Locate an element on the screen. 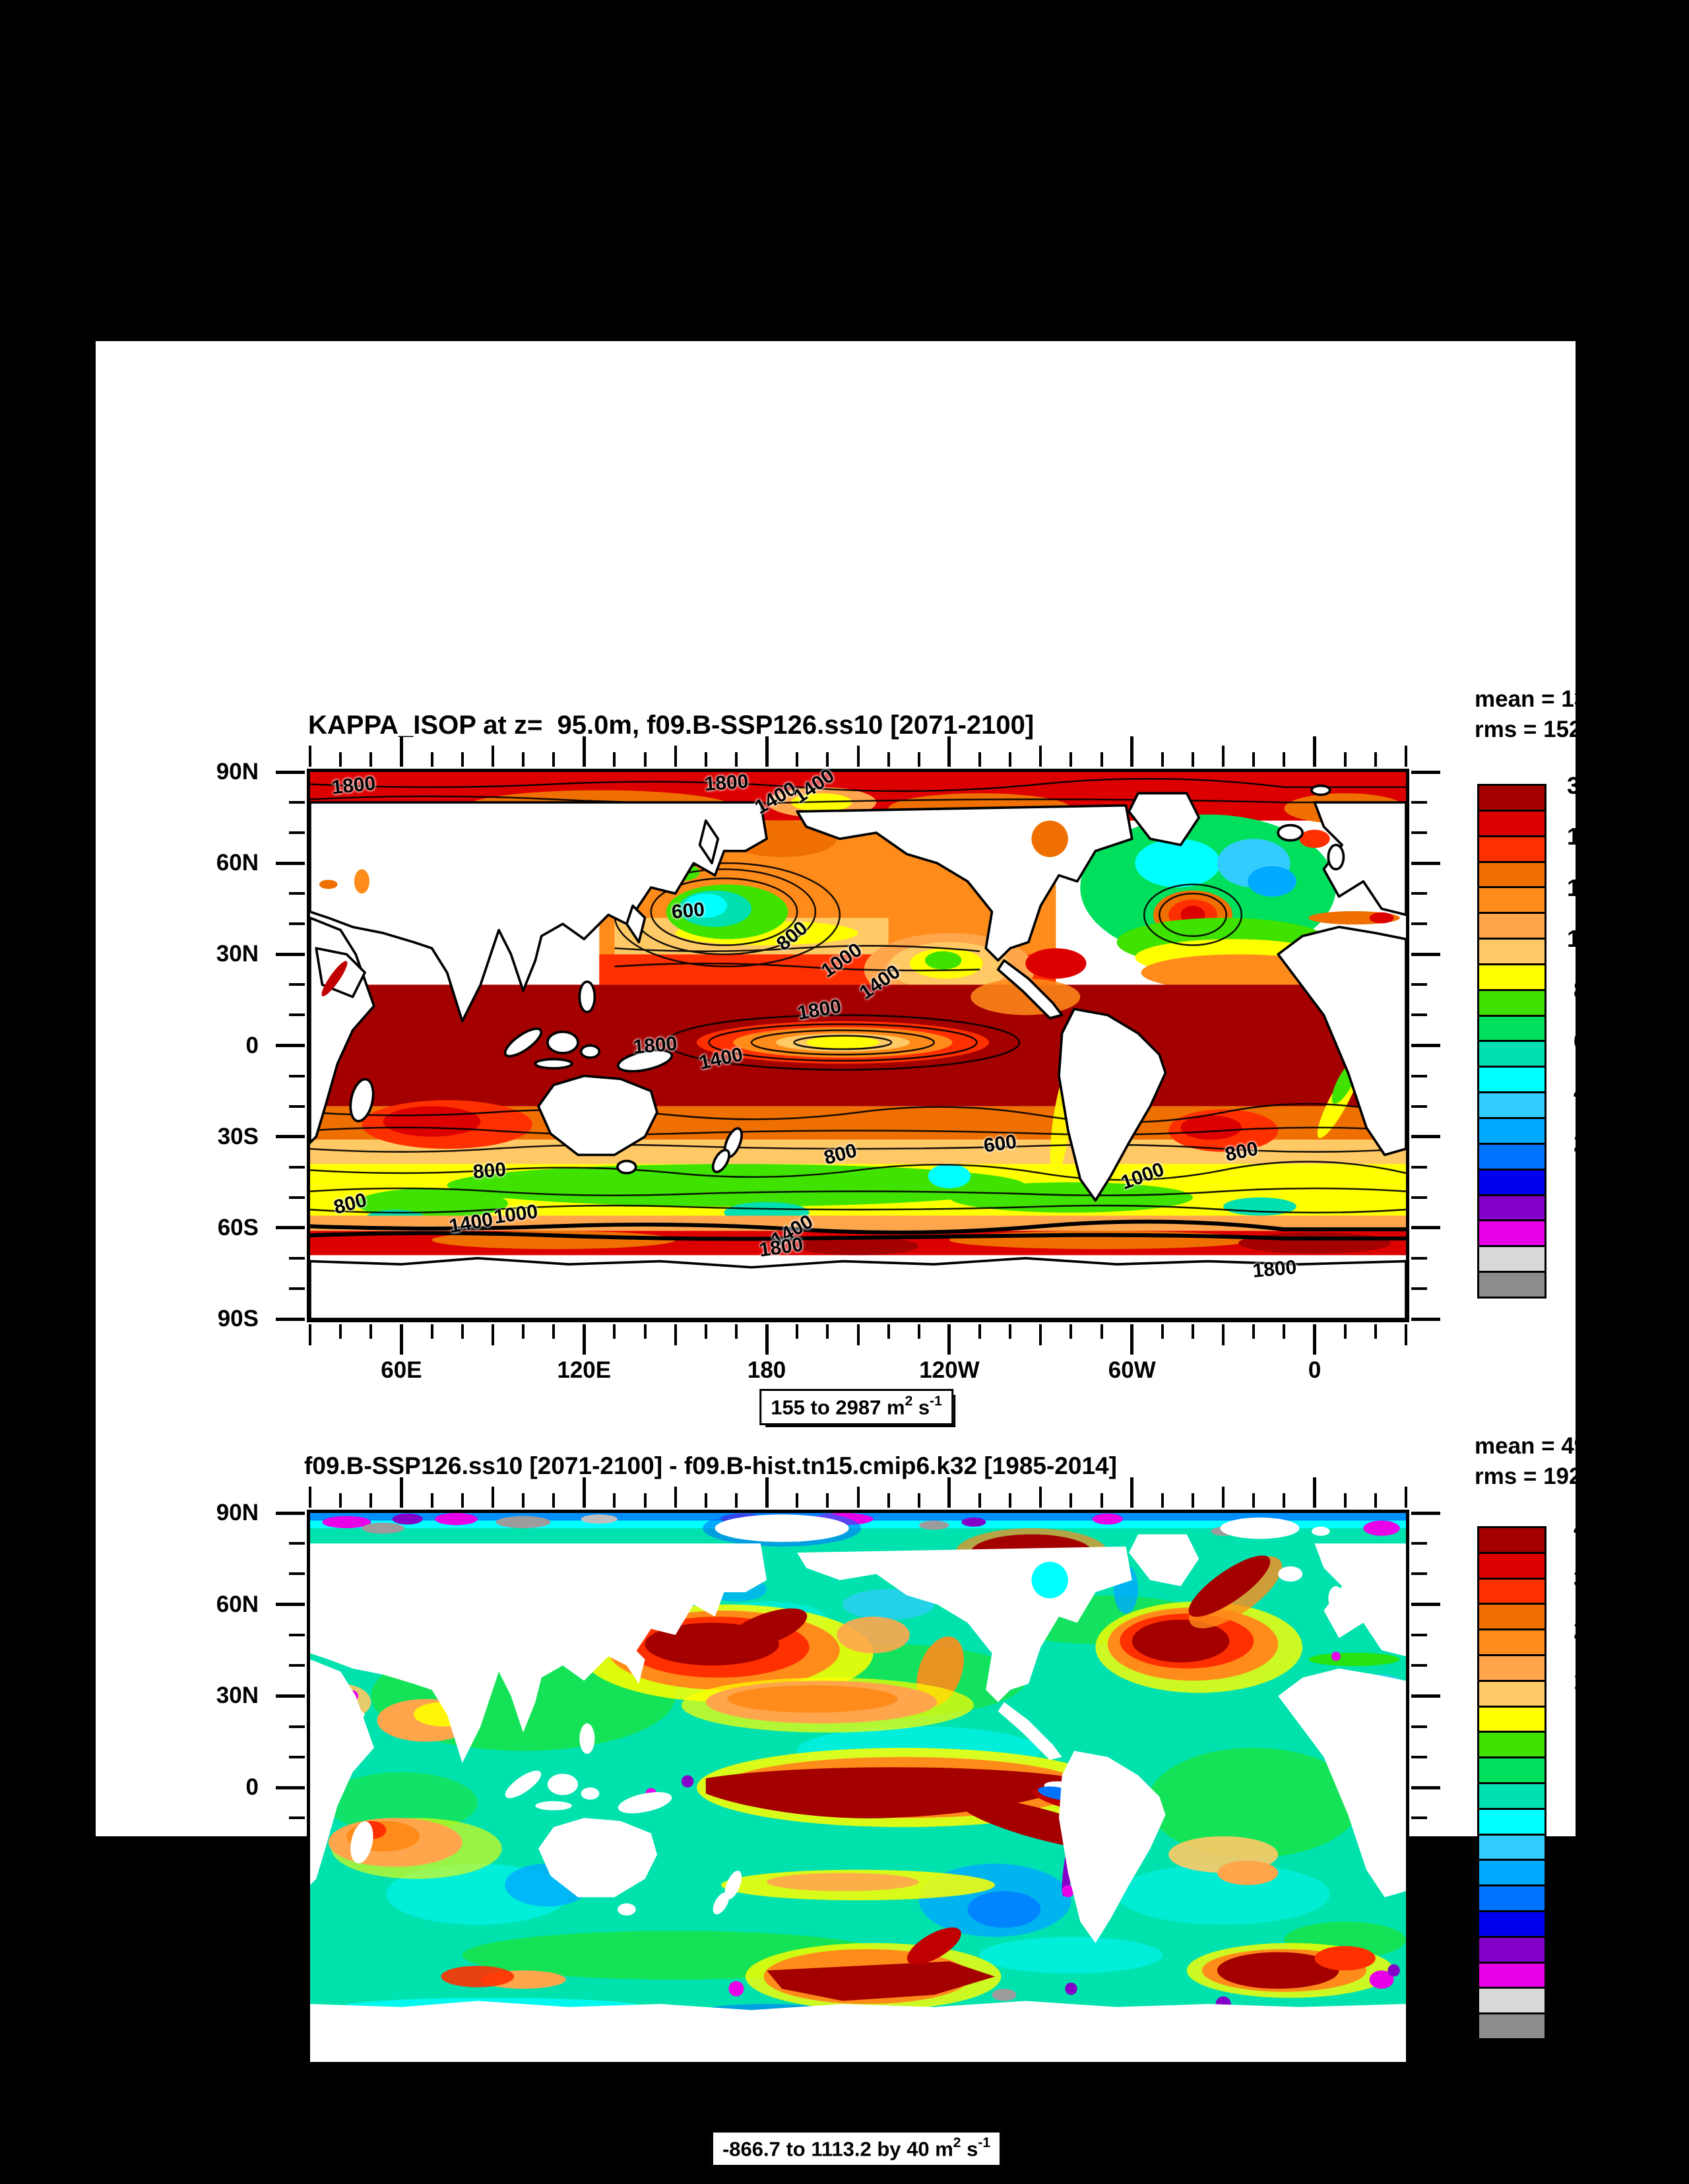 This screenshot has width=1689, height=2184. lat-tick-label: 90S is located at coordinates (238, 2061).